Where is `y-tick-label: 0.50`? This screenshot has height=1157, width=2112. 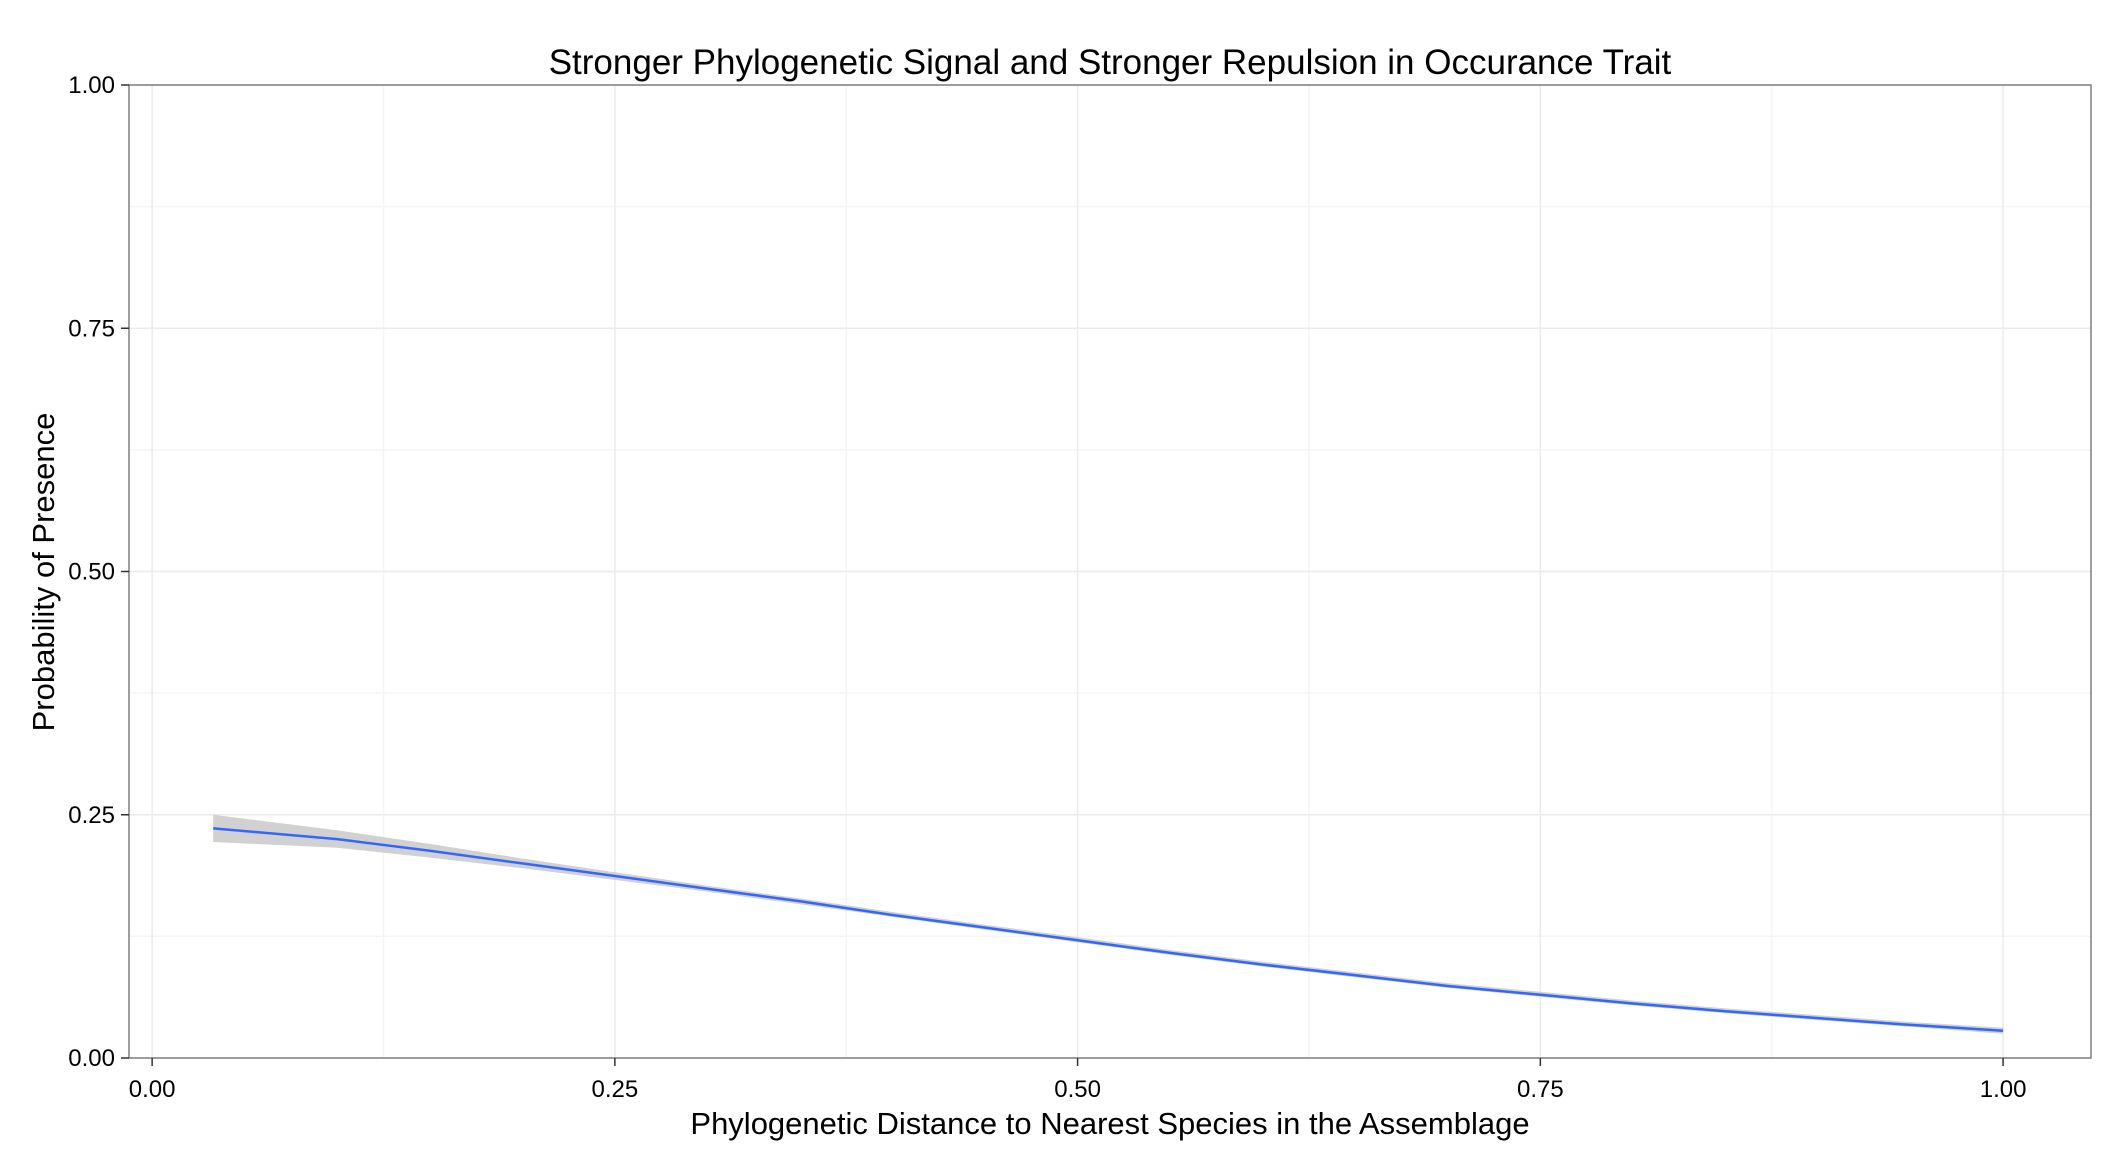
y-tick-label: 0.50 is located at coordinates (91, 572).